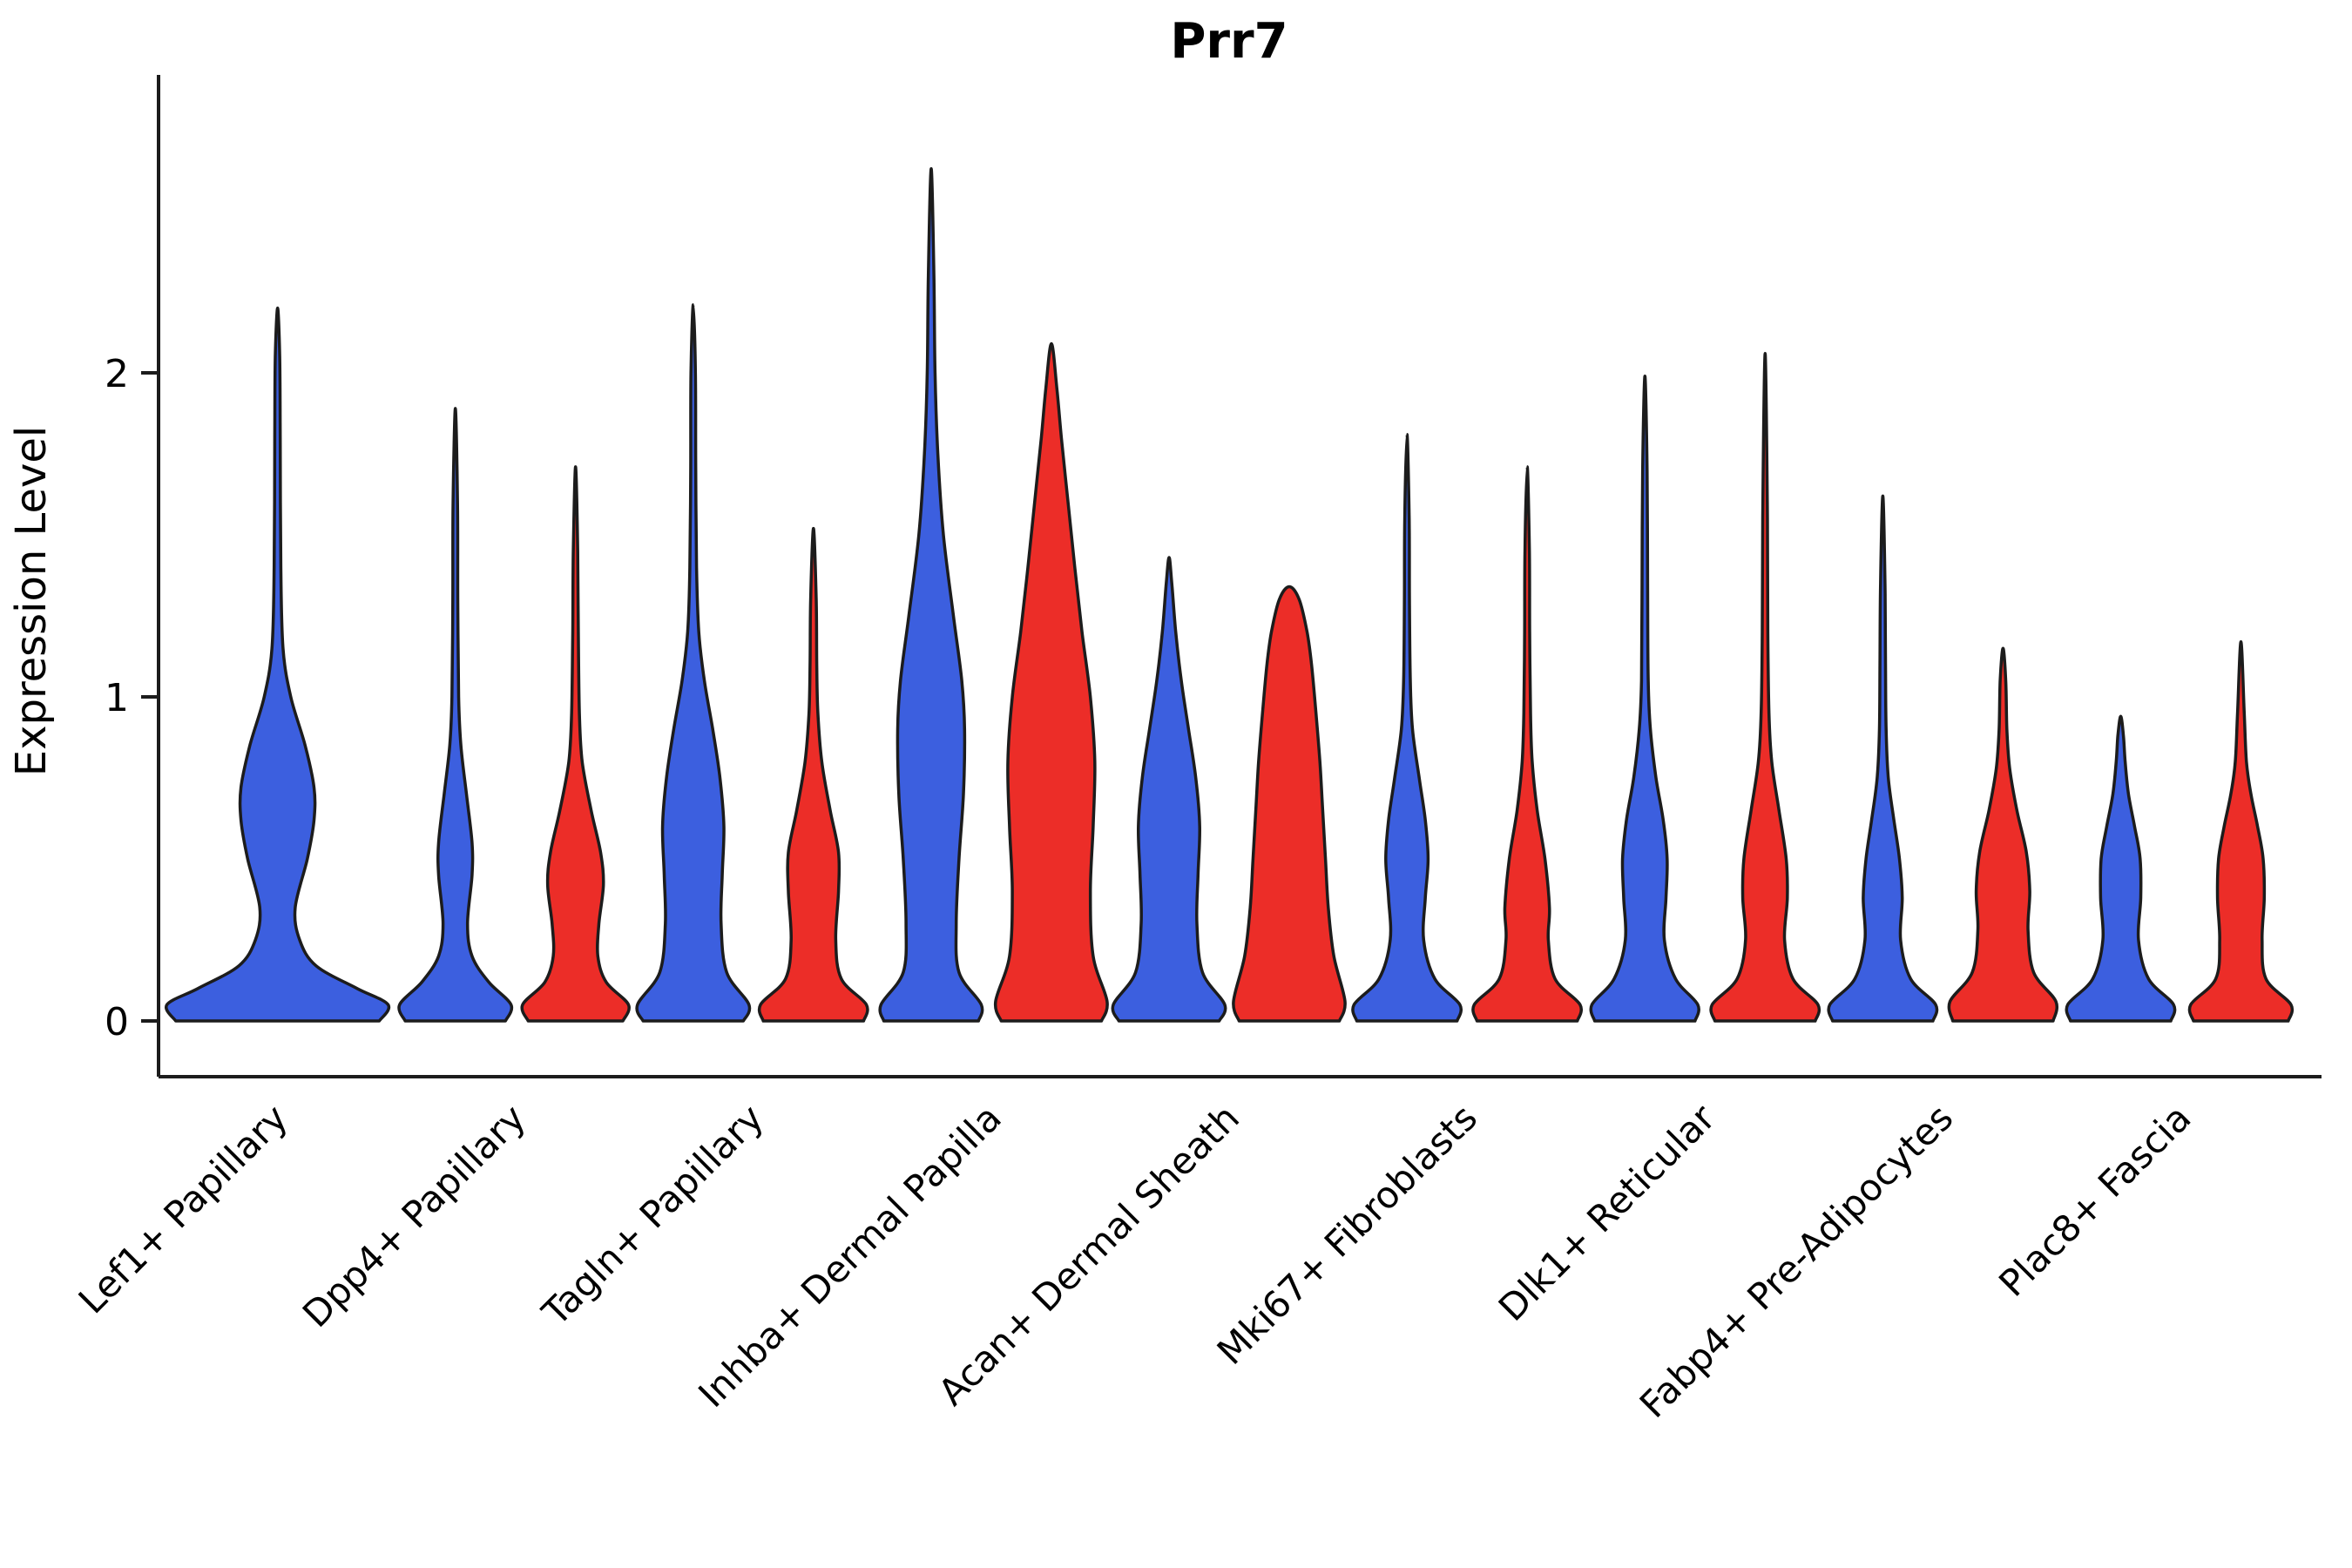  Describe the element at coordinates (1407, 727) in the screenshot. I see `violin-mki67-fibroblasts-blue` at that location.